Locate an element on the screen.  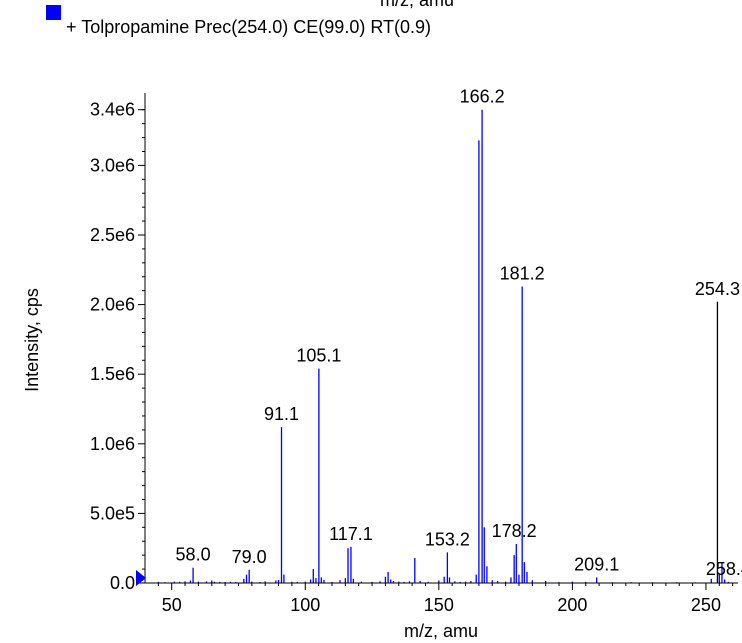
y-tick-label: 0.0 is located at coordinates (122, 583).